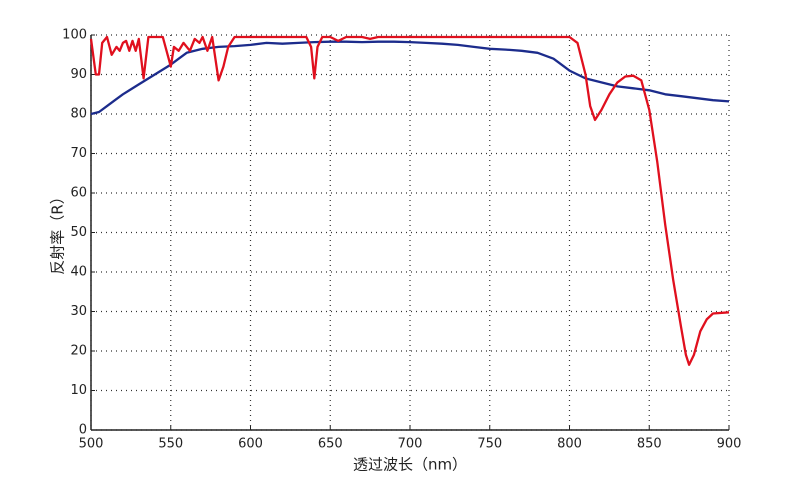 The height and width of the screenshot is (485, 795). I want to click on y-tick-label: 0, so click(83, 430).